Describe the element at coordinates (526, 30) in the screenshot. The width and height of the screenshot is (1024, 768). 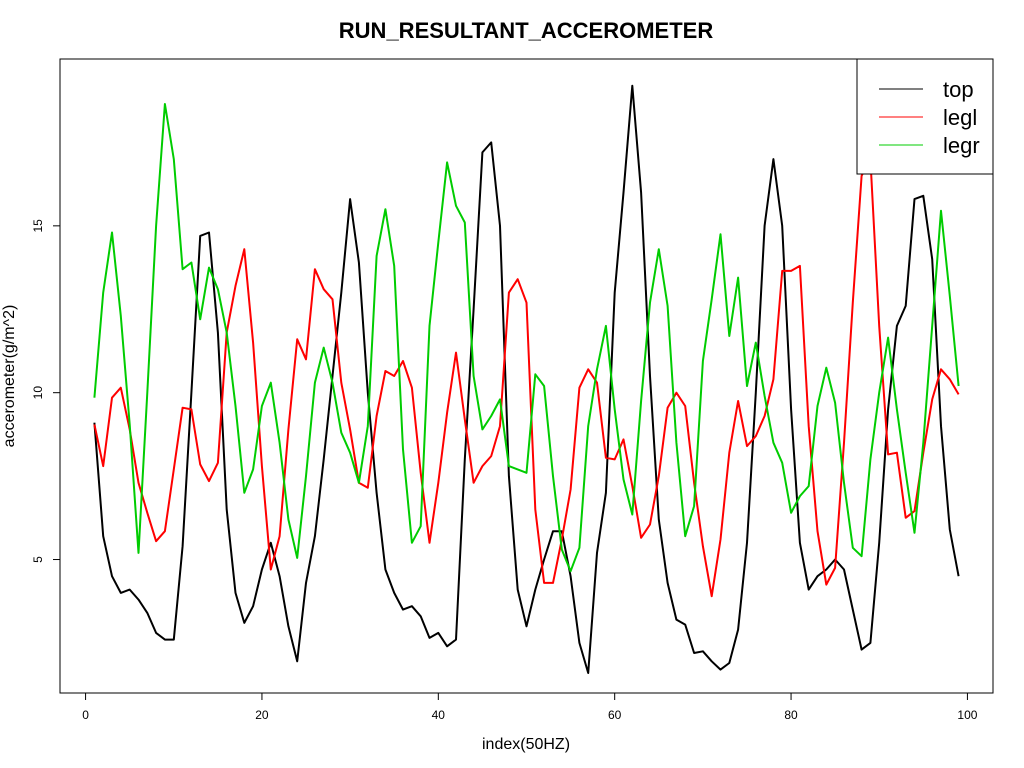
I see `chart-title: RUN_RESULTANT_ACCEROMETER` at that location.